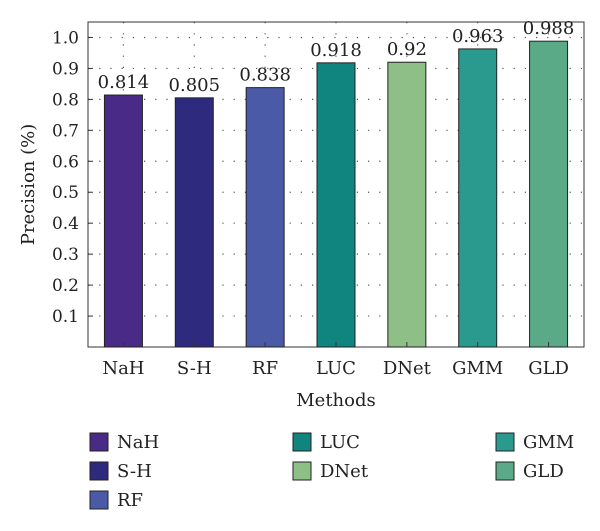 Image resolution: width=600 pixels, height=531 pixels. What do you see at coordinates (407, 368) in the screenshot?
I see `x-tick-label: DNet` at bounding box center [407, 368].